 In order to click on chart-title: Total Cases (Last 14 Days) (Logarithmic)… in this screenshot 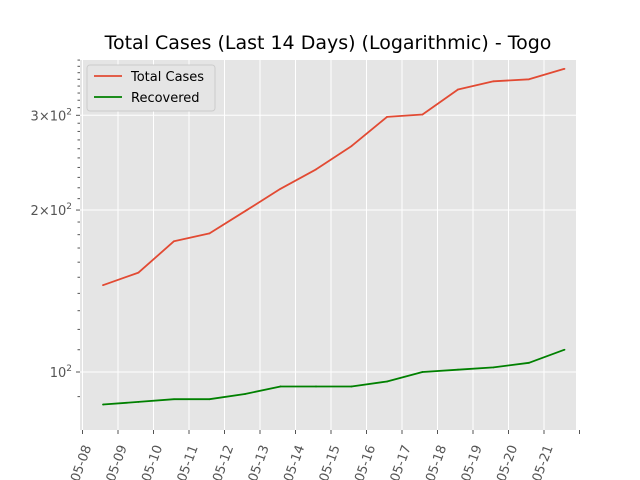, I will do `click(328, 43)`.